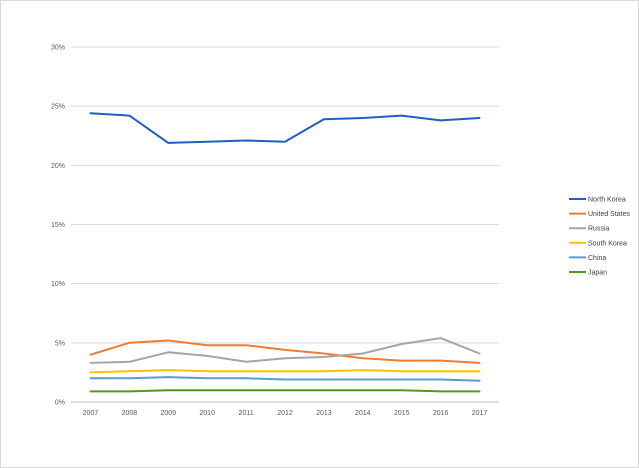  I want to click on legend-label: North Korea, so click(607, 200).